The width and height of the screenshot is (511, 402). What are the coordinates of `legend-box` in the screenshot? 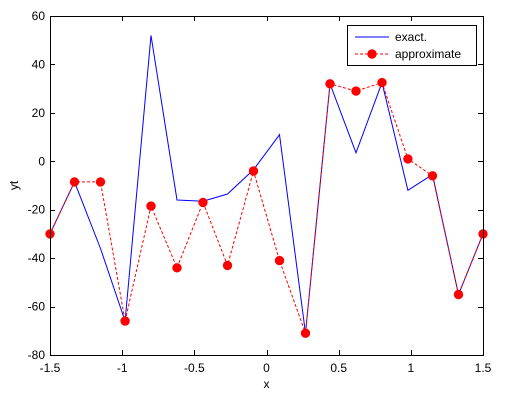 It's located at (412, 45).